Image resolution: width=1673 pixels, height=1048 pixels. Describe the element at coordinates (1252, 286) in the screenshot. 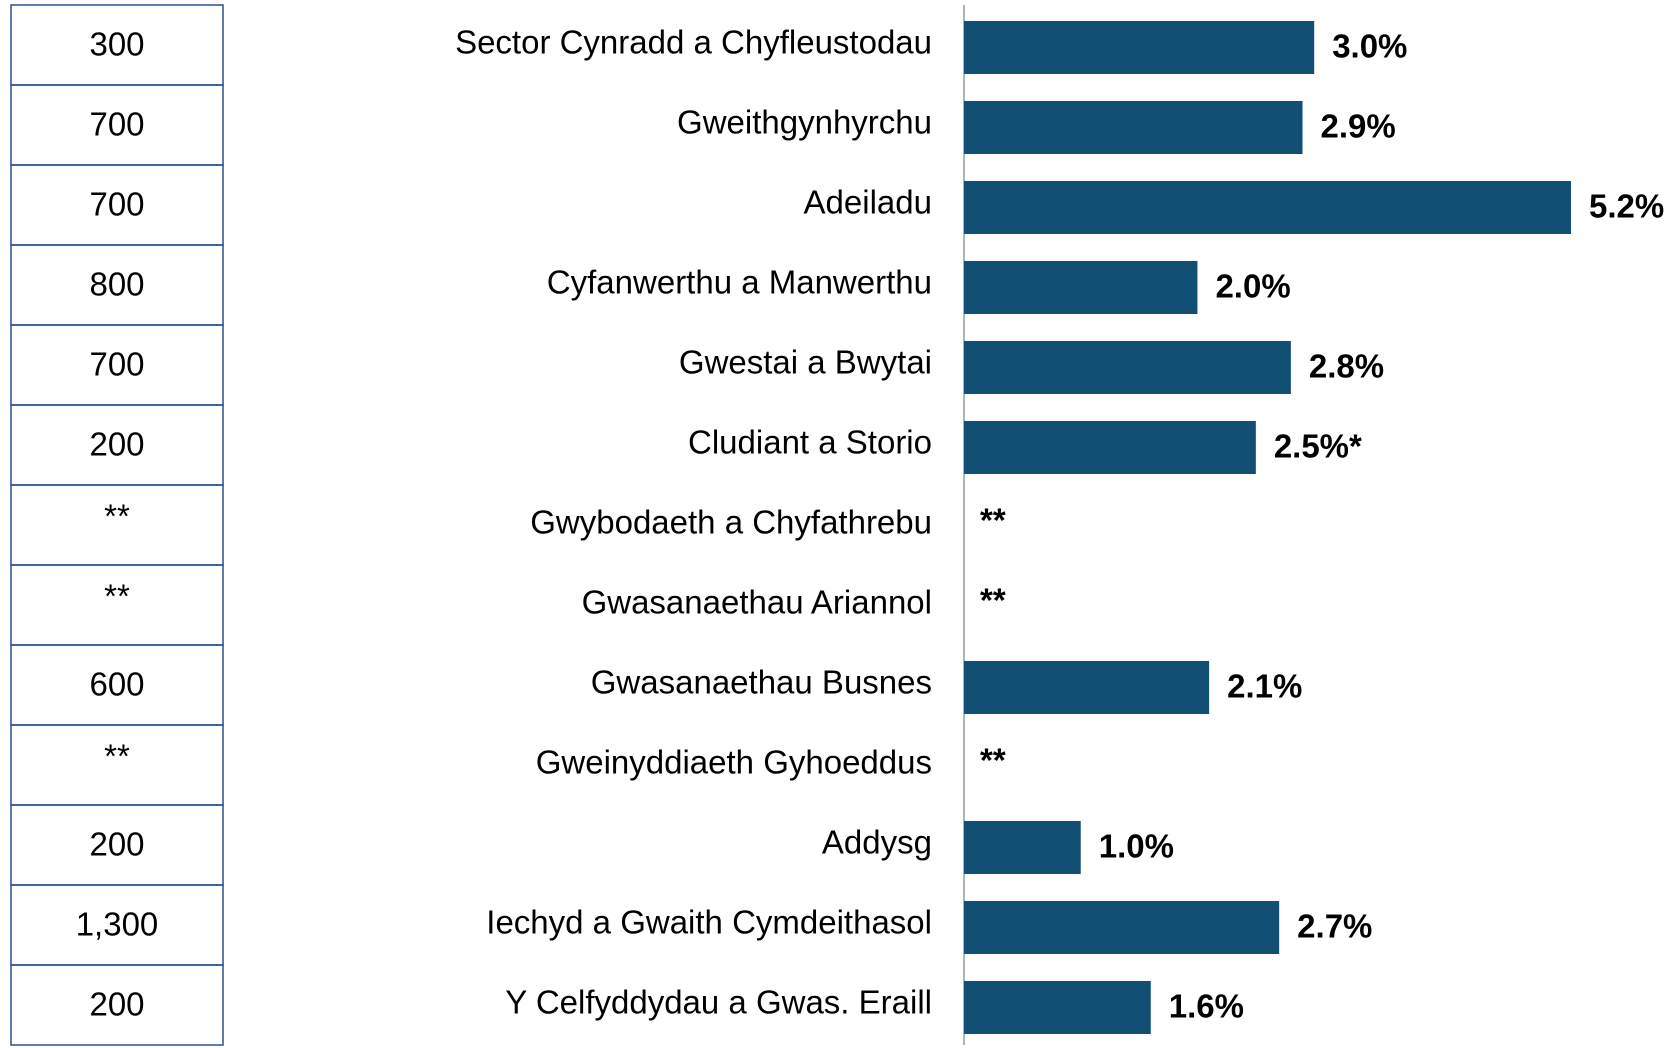

I see `value-label: 2.0%` at that location.